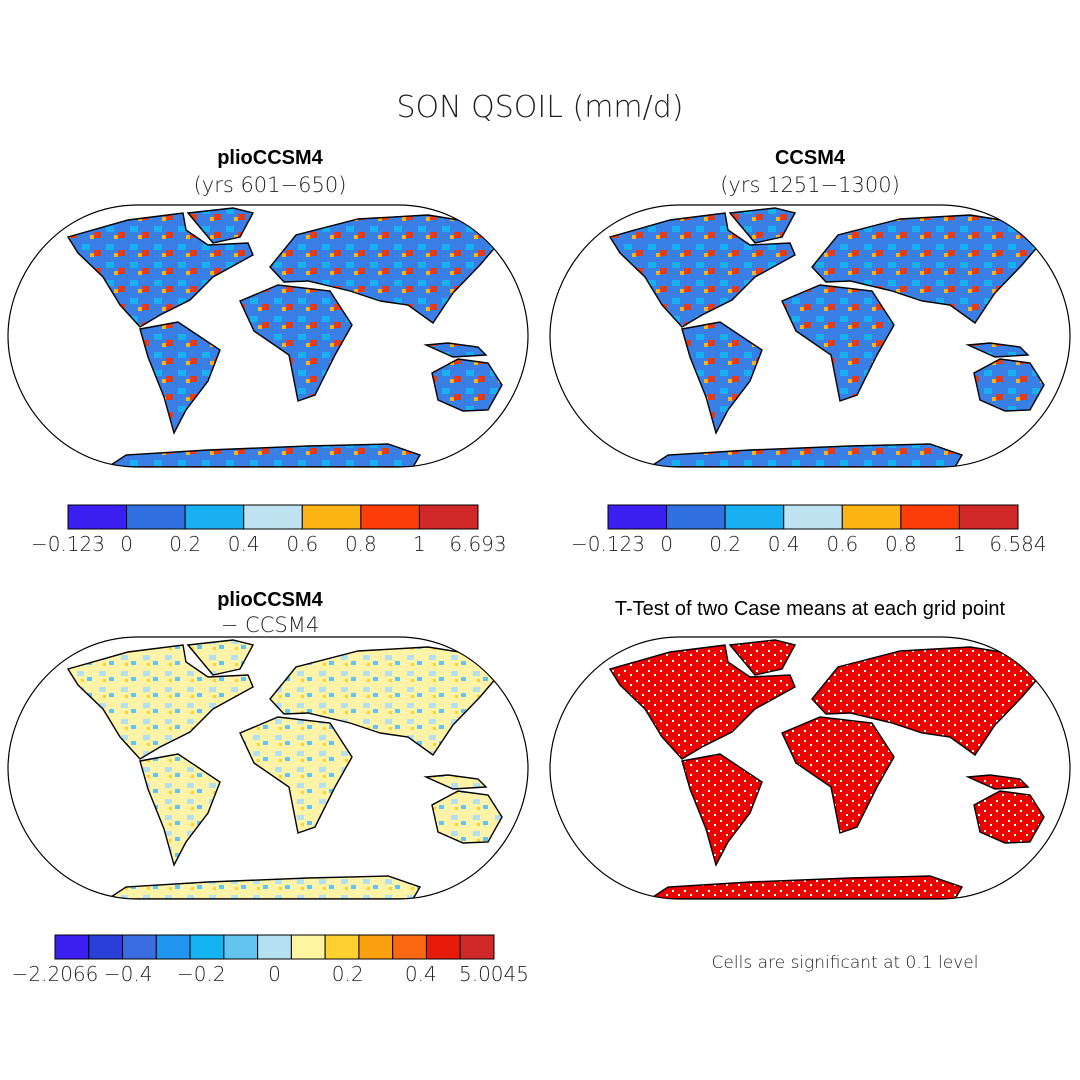 The height and width of the screenshot is (1080, 1080). Describe the element at coordinates (477, 544) in the screenshot. I see `colorbar-label: 6.693` at that location.